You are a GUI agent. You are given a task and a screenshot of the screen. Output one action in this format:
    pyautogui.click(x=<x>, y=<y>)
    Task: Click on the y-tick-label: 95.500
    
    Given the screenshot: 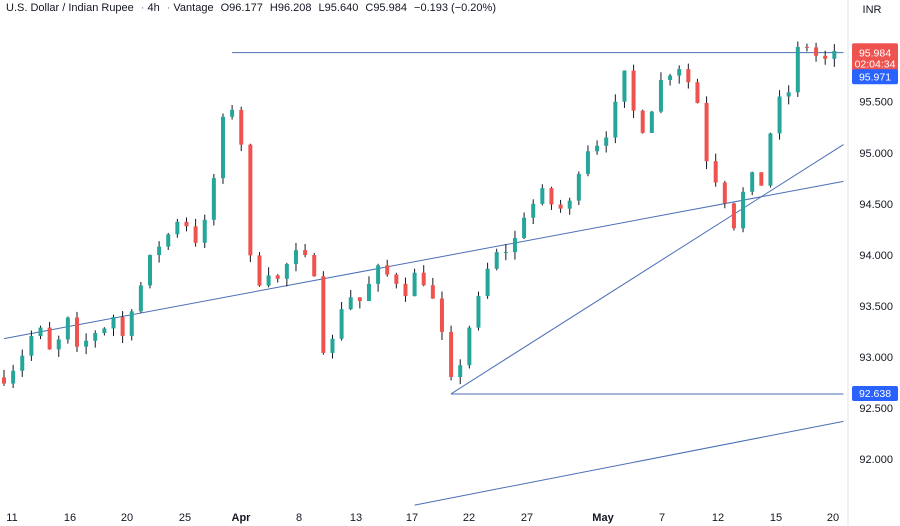 What is the action you would take?
    pyautogui.click(x=876, y=103)
    